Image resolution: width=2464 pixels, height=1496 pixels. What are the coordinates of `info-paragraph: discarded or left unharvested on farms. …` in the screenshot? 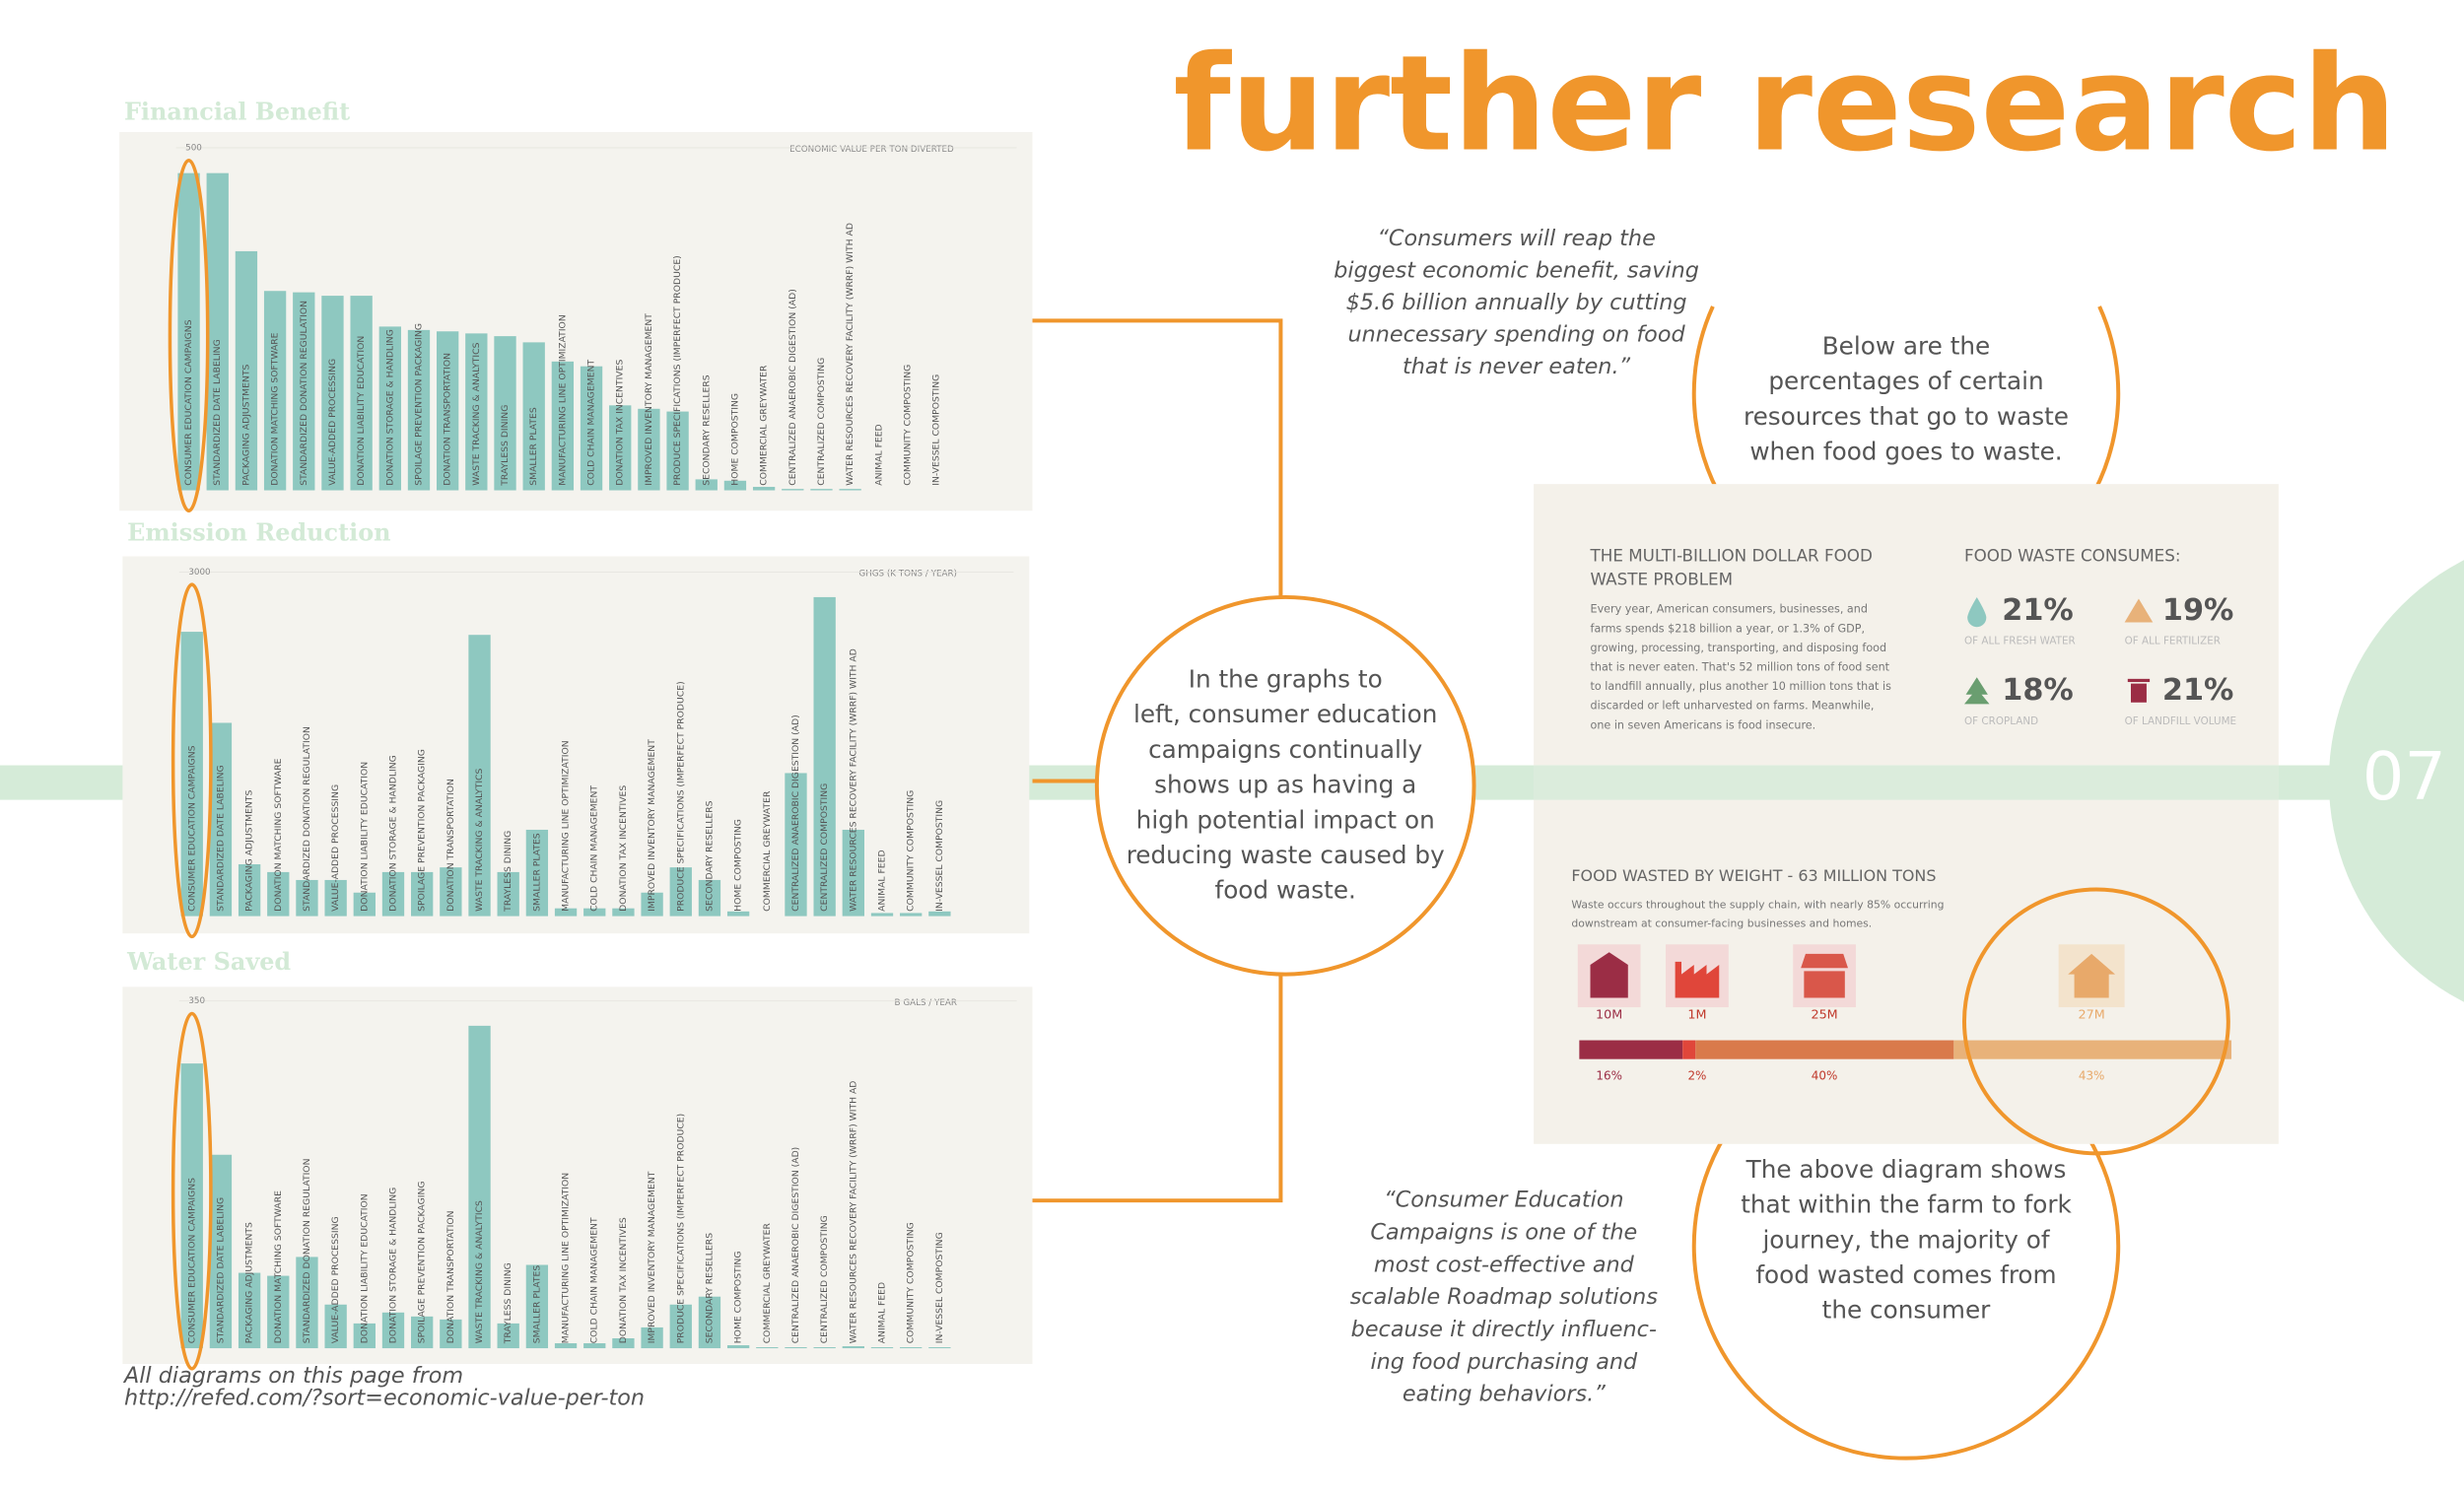 It's located at (1733, 706).